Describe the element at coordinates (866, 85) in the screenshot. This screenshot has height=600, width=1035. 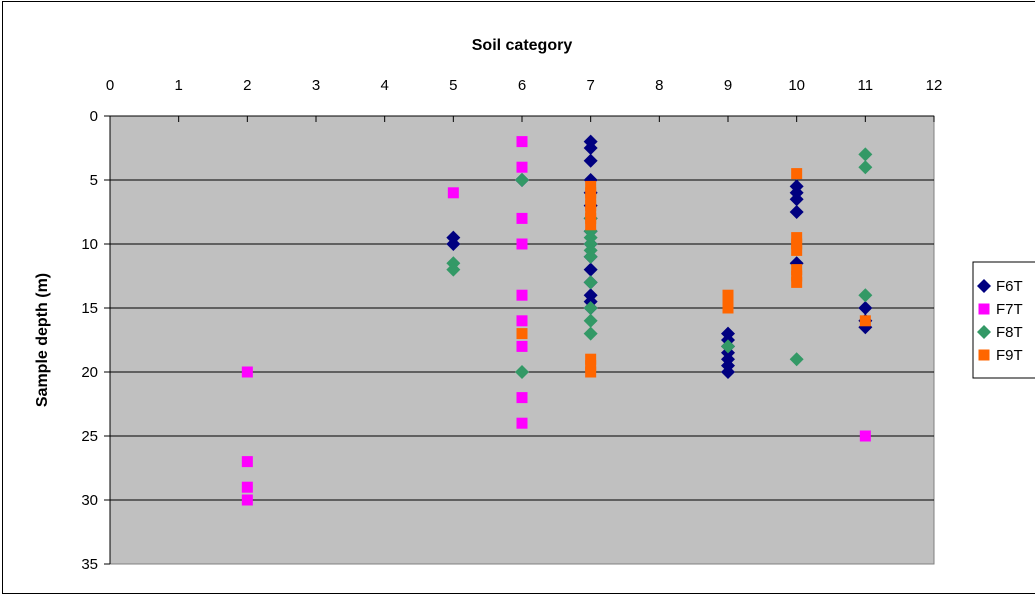
I see `x-tick-label: 11` at that location.